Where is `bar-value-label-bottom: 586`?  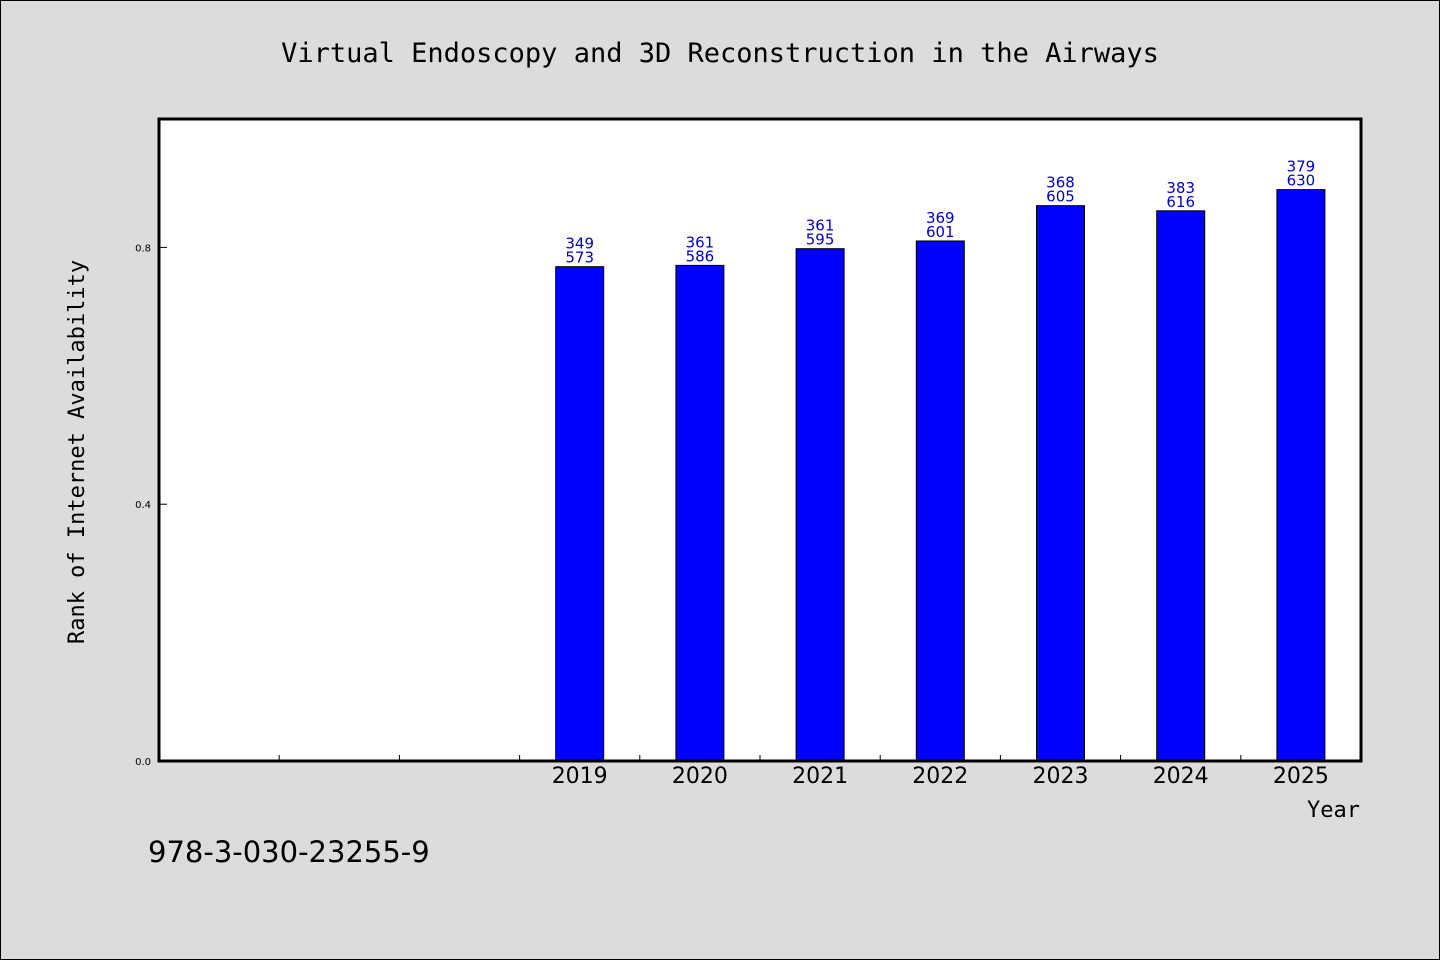
bar-value-label-bottom: 586 is located at coordinates (700, 256).